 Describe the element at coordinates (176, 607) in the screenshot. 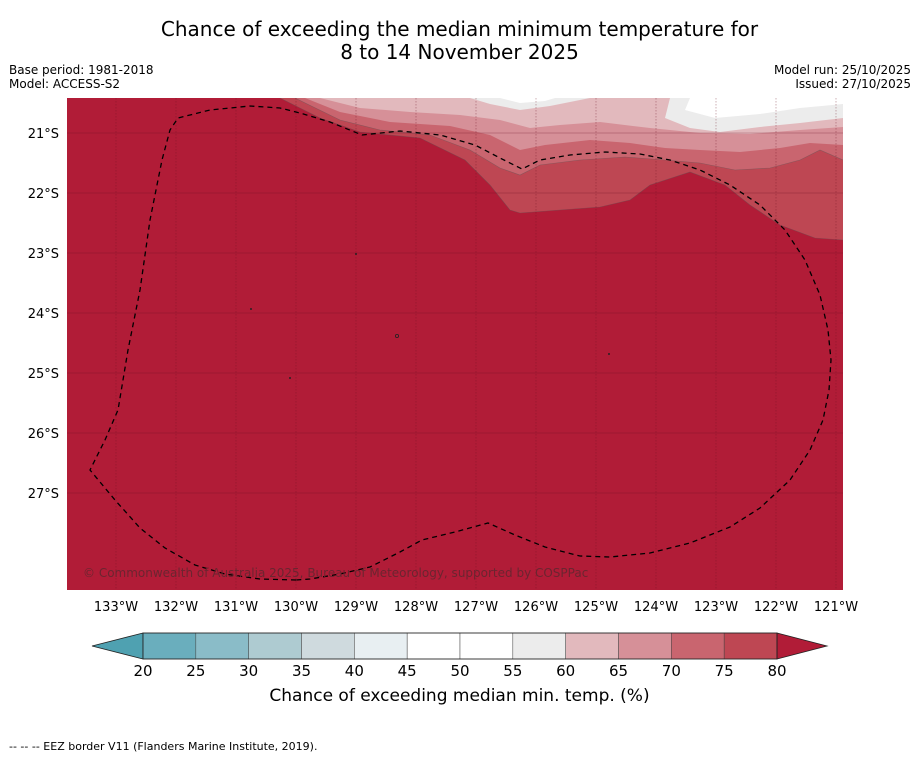

I see `lon-label: 132°W` at that location.